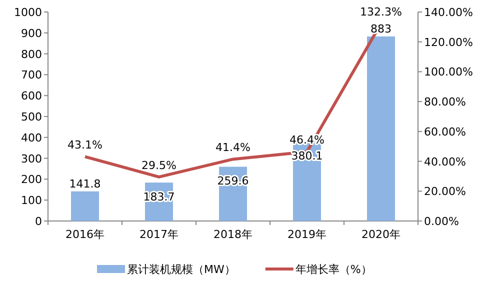 The width and height of the screenshot is (481, 289). I want to click on y2-tick-label: 100.00%, so click(448, 72).